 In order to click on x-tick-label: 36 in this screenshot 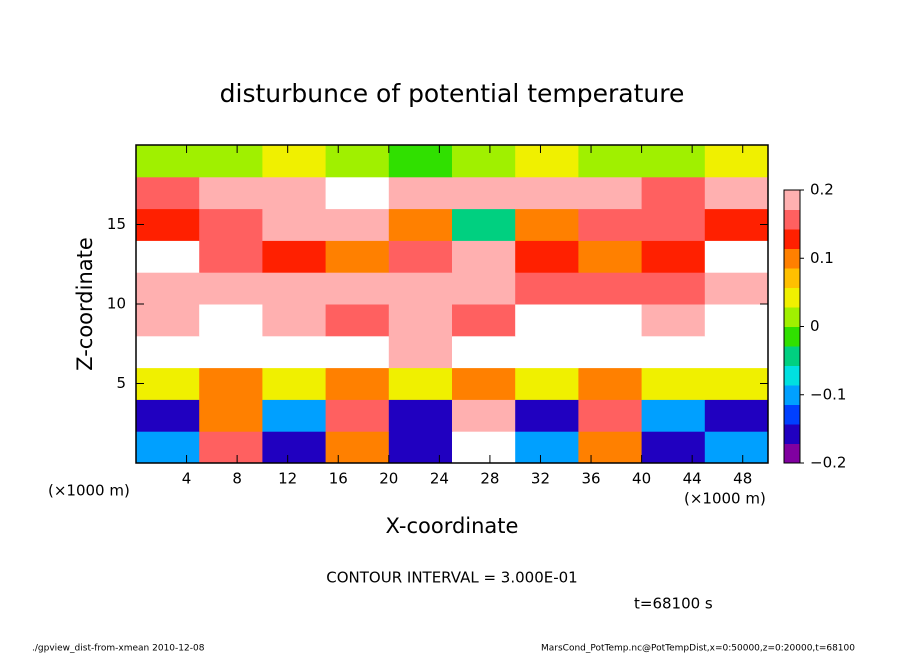, I will do `click(590, 479)`.